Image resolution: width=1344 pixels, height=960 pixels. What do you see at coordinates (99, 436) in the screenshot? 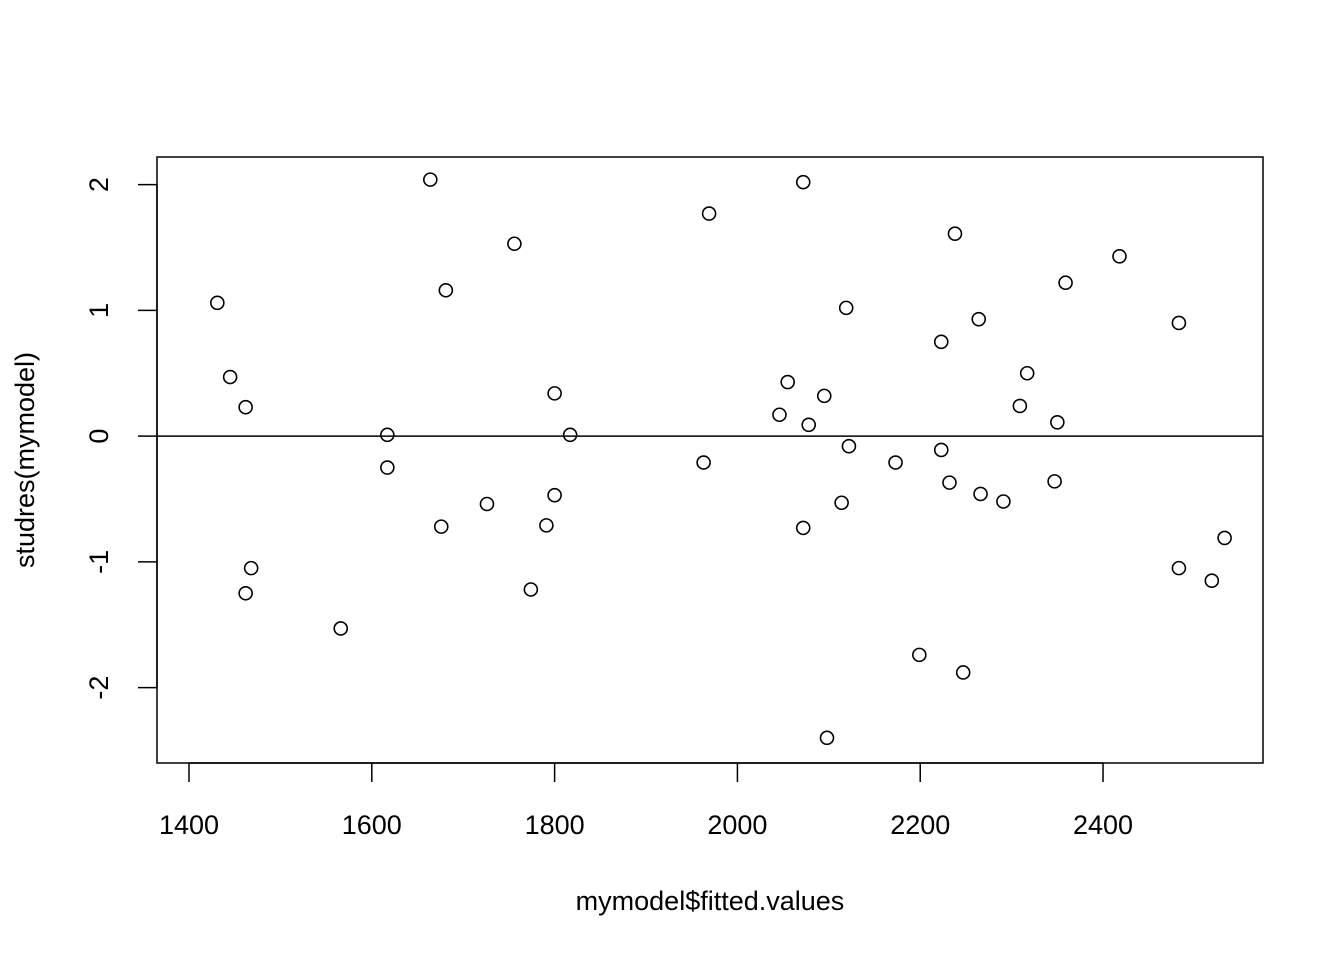
I see `y-tick-label: 0` at bounding box center [99, 436].